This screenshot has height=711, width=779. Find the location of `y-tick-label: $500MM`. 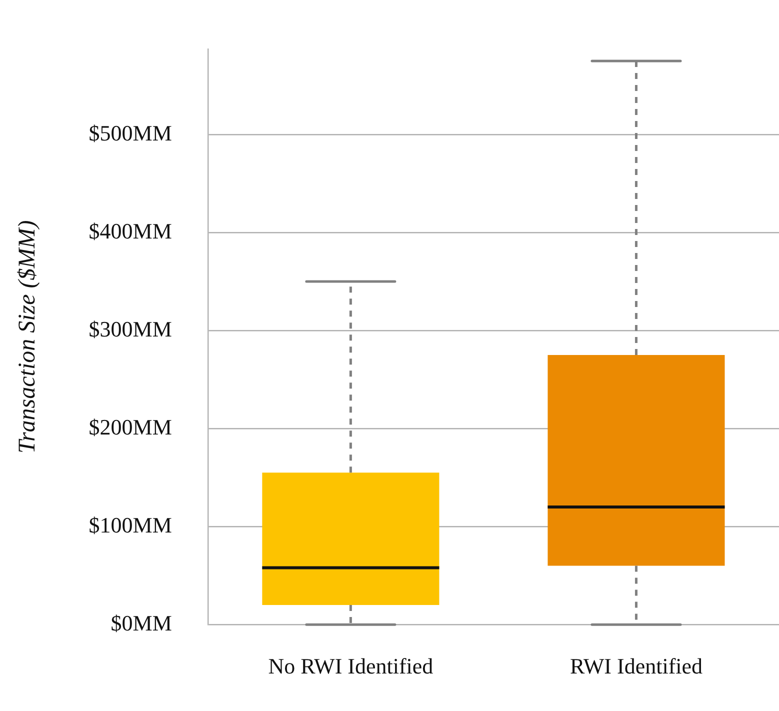

y-tick-label: $500MM is located at coordinates (130, 133).